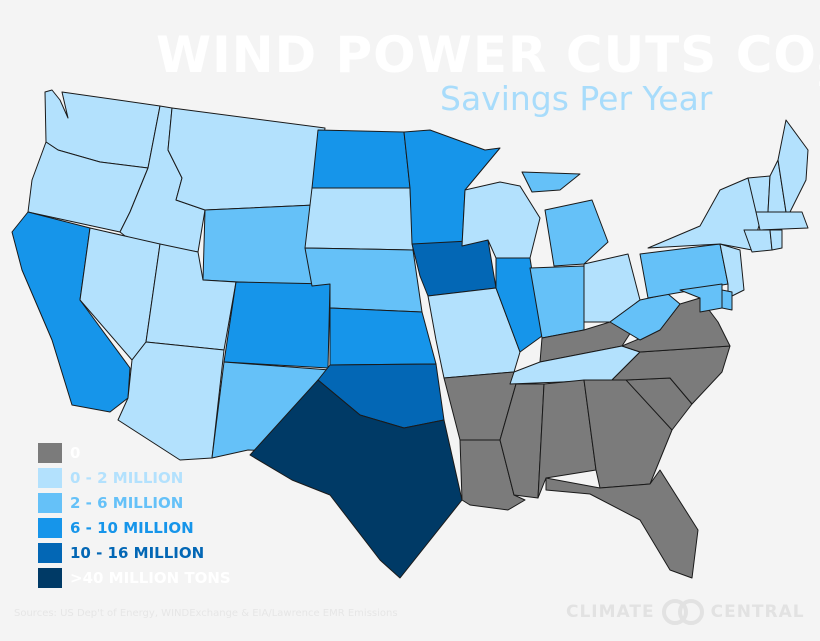 This screenshot has width=820, height=641. I want to click on state-ma, so click(782, 221).